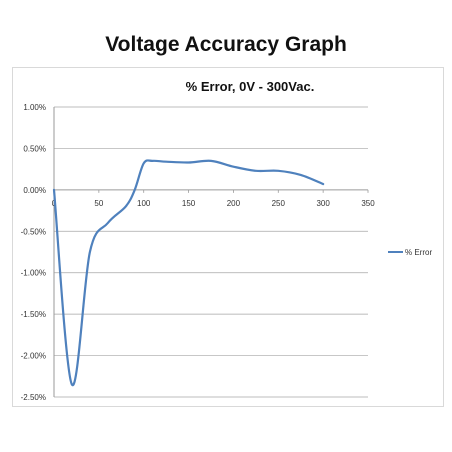 Image resolution: width=452 pixels, height=452 pixels. Describe the element at coordinates (33, 273) in the screenshot. I see `y-tick-label: -1.00%` at that location.